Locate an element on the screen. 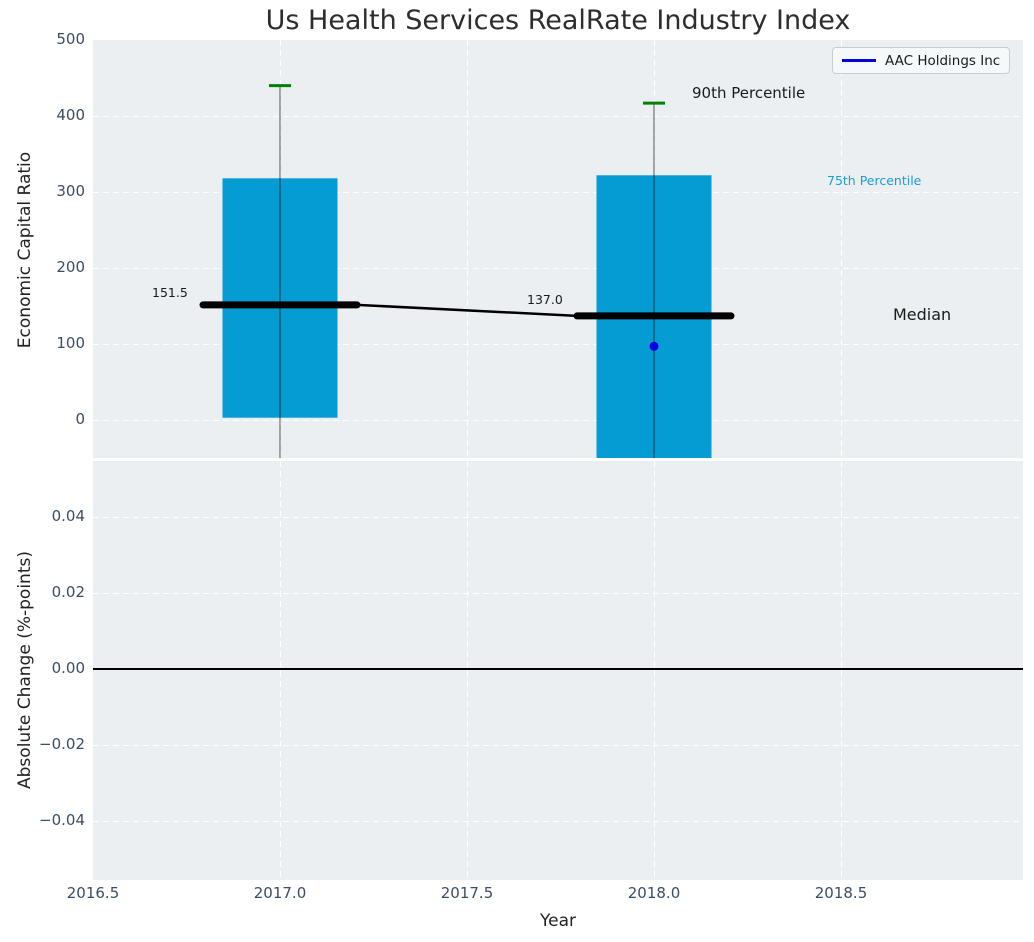  bottom-y-tick-label: 0.02 is located at coordinates (68, 592).